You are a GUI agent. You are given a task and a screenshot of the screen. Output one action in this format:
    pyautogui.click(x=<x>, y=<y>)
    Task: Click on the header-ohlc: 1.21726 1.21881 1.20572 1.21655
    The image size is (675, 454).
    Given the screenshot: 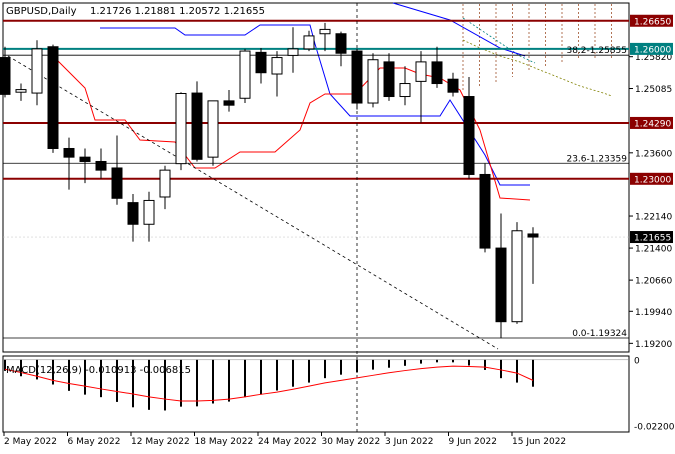 What is the action you would take?
    pyautogui.click(x=177, y=11)
    